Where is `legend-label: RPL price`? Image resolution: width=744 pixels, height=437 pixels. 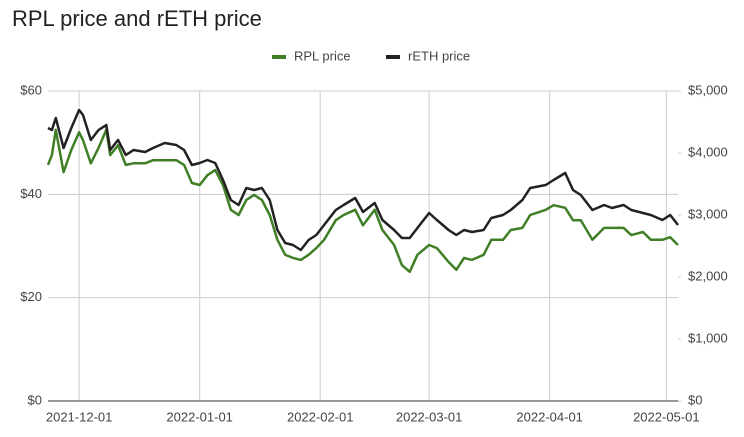 legend-label: RPL price is located at coordinates (322, 55).